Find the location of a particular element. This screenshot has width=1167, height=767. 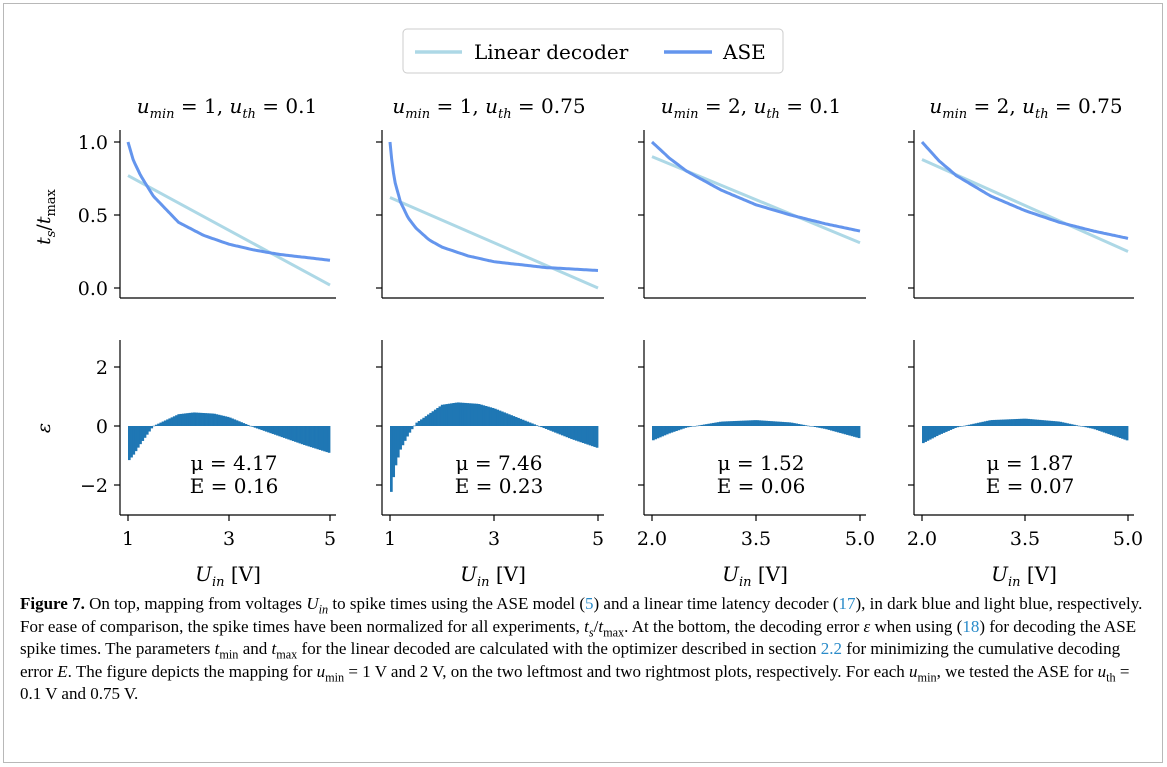

bottom-ytick-label-1: 0 is located at coordinates (102, 427).